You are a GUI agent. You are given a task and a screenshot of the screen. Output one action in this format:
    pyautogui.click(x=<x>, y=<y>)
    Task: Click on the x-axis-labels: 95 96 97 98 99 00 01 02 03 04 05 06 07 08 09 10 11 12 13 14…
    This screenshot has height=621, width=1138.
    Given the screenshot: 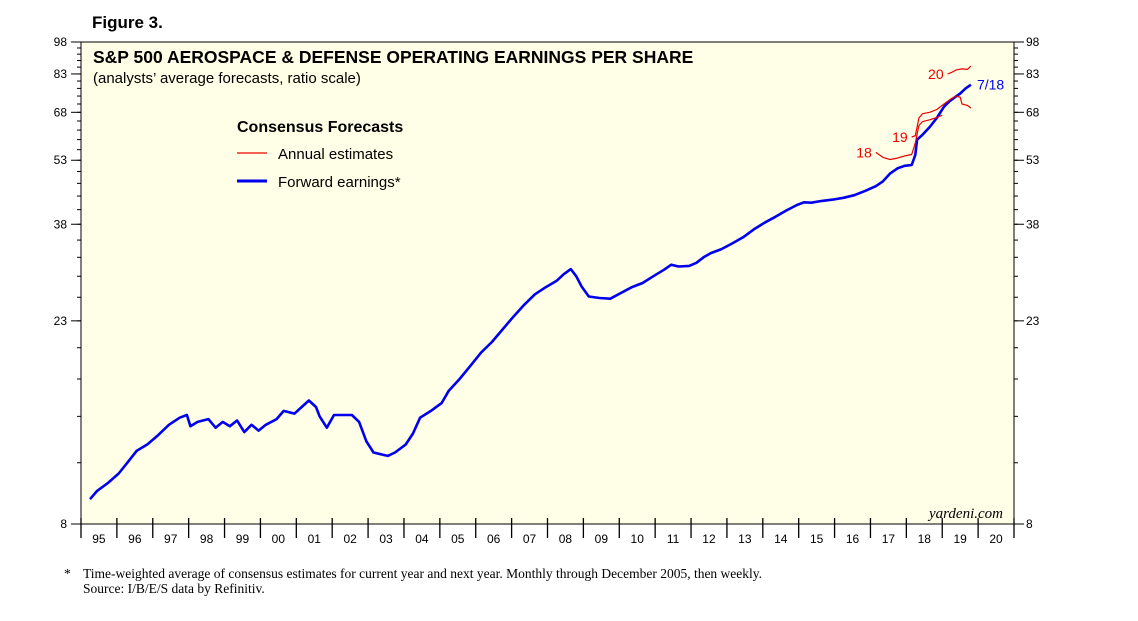 What is the action you would take?
    pyautogui.click(x=547, y=539)
    